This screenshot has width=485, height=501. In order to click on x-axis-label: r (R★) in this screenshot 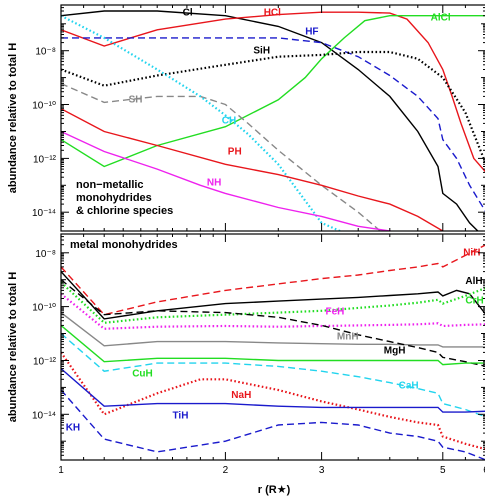, I will do `click(274, 490)`.